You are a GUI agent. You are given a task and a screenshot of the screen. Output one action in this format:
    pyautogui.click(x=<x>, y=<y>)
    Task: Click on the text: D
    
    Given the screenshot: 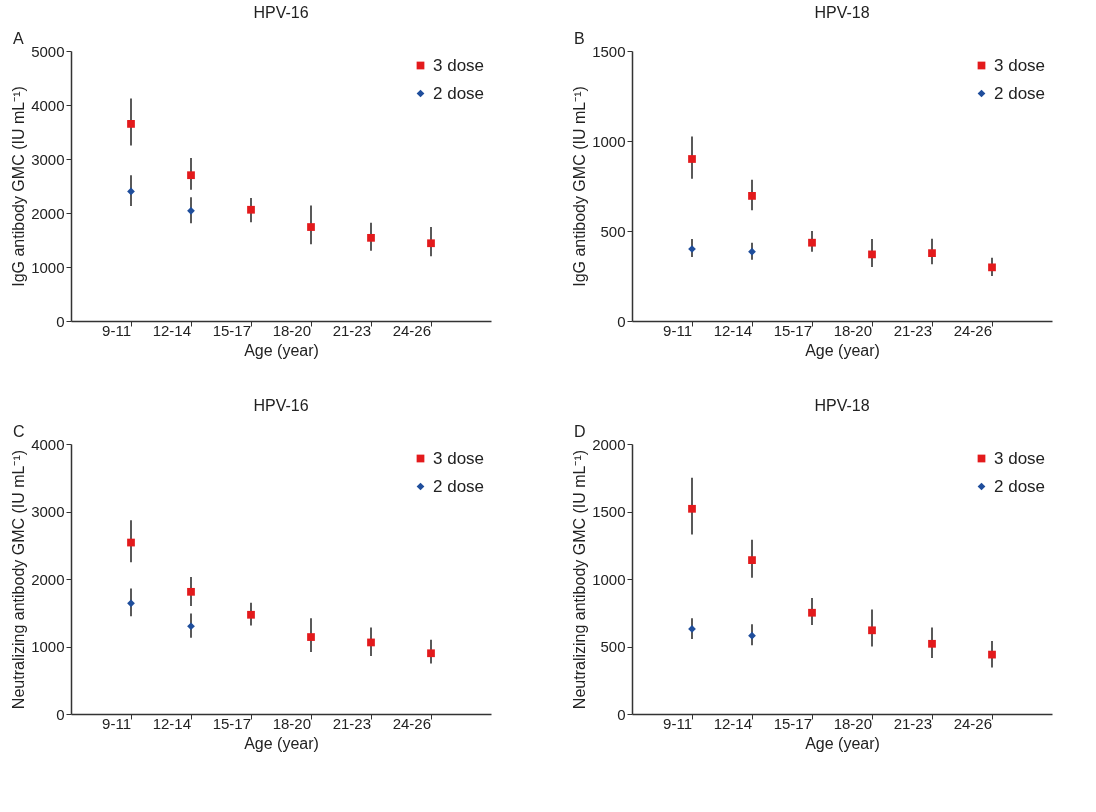 What is the action you would take?
    pyautogui.click(x=580, y=431)
    